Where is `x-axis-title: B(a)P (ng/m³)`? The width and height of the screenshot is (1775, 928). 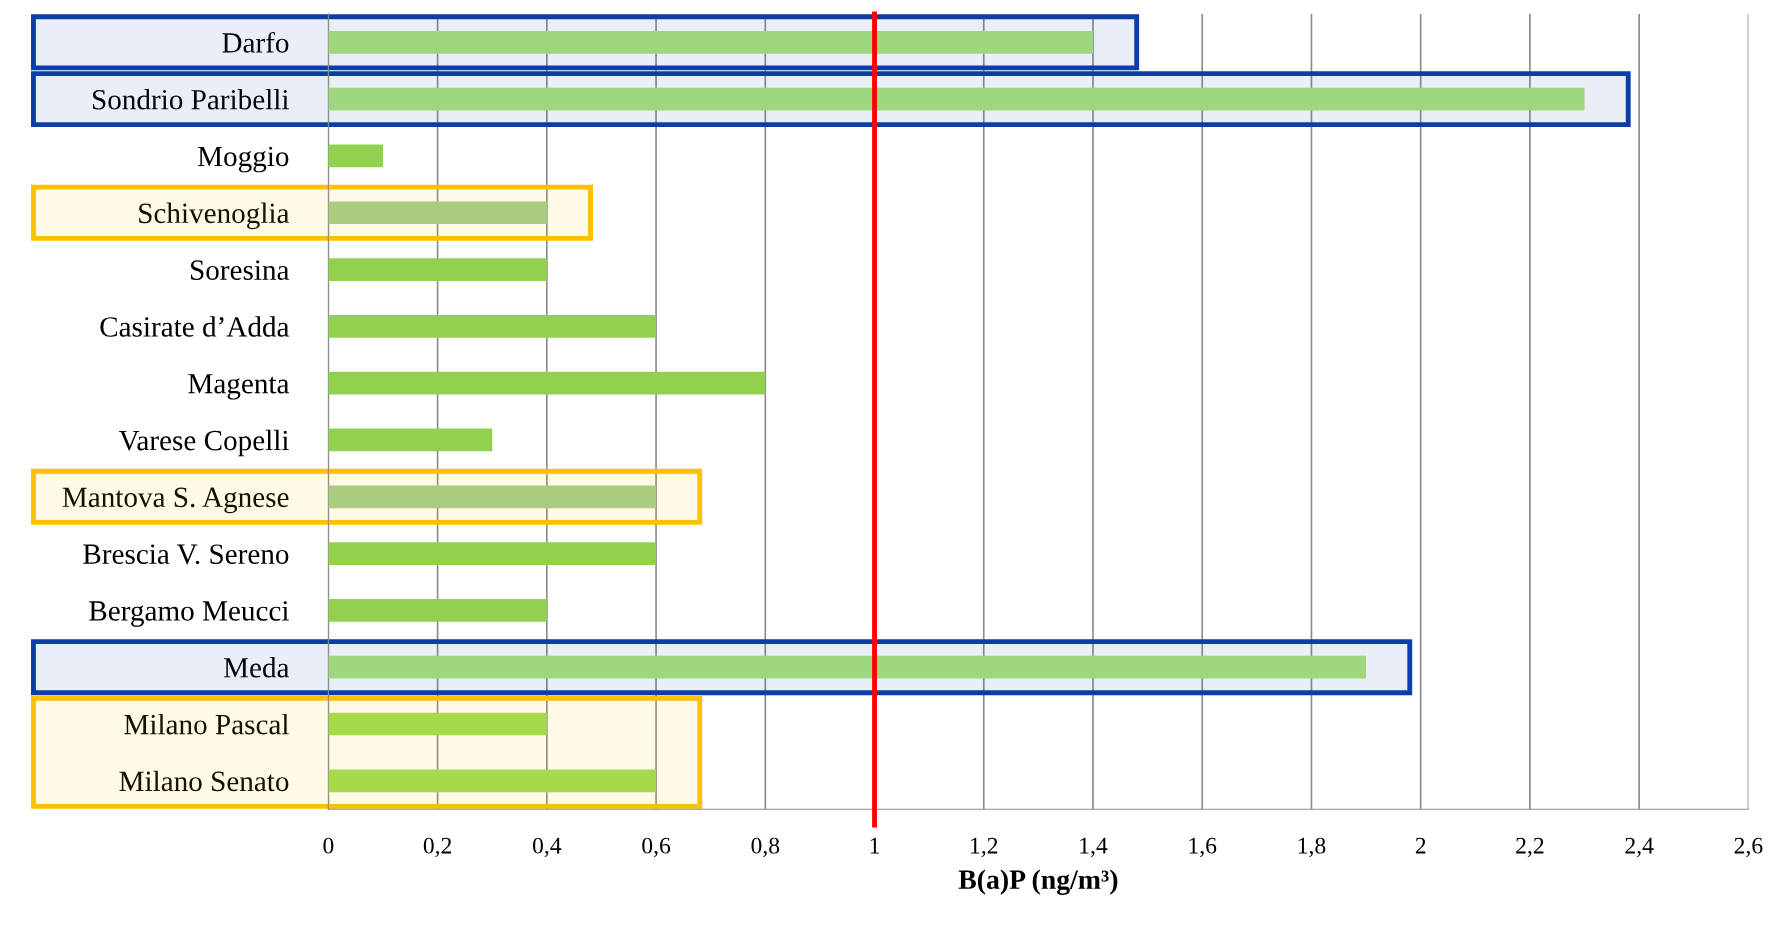
x-axis-title: B(a)P (ng/m³) is located at coordinates (1038, 882).